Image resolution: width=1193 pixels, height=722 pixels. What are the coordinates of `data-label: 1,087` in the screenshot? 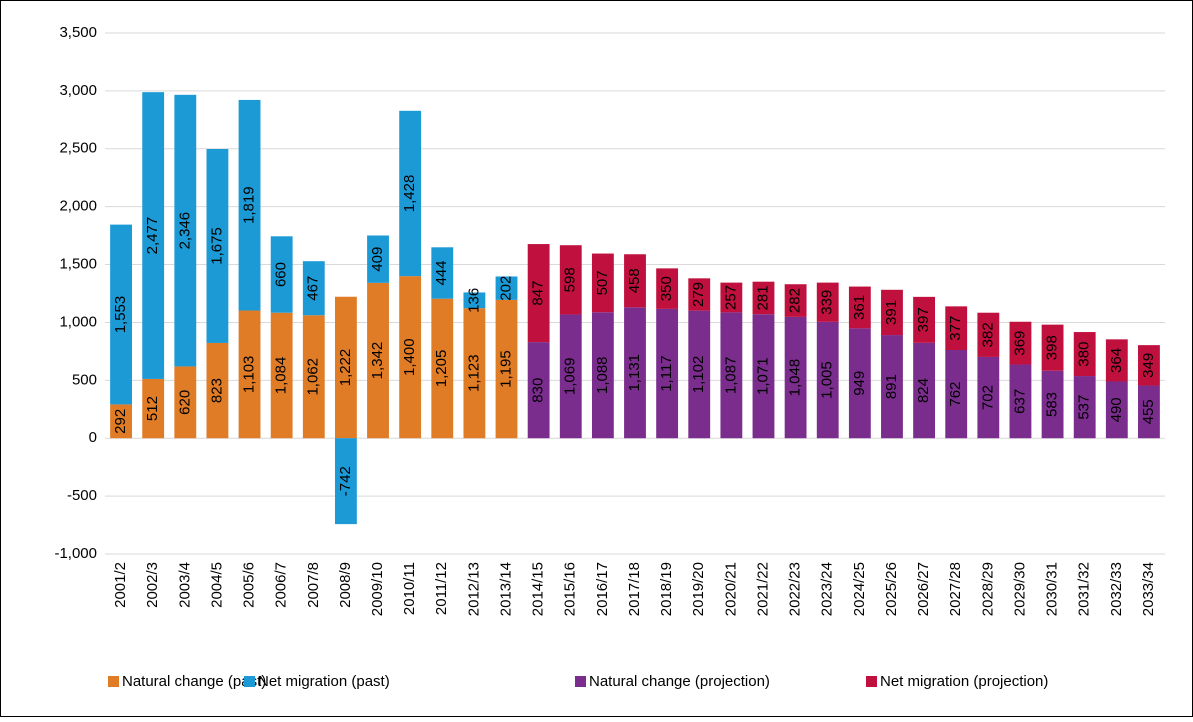 It's located at (730, 376).